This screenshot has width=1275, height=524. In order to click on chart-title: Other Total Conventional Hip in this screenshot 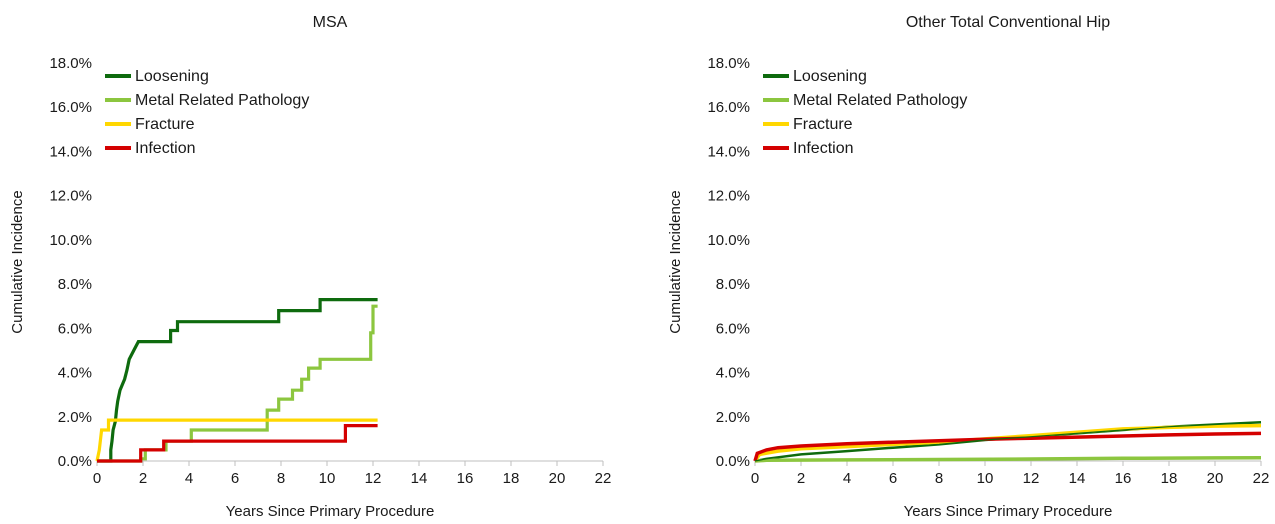, I will do `click(1008, 22)`.